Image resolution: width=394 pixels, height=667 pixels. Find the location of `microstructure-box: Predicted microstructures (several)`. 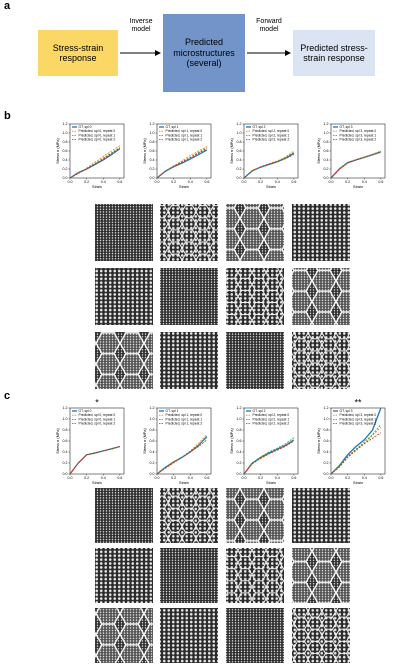

microstructure-box: Predicted microstructures (several) is located at coordinates (204, 53).